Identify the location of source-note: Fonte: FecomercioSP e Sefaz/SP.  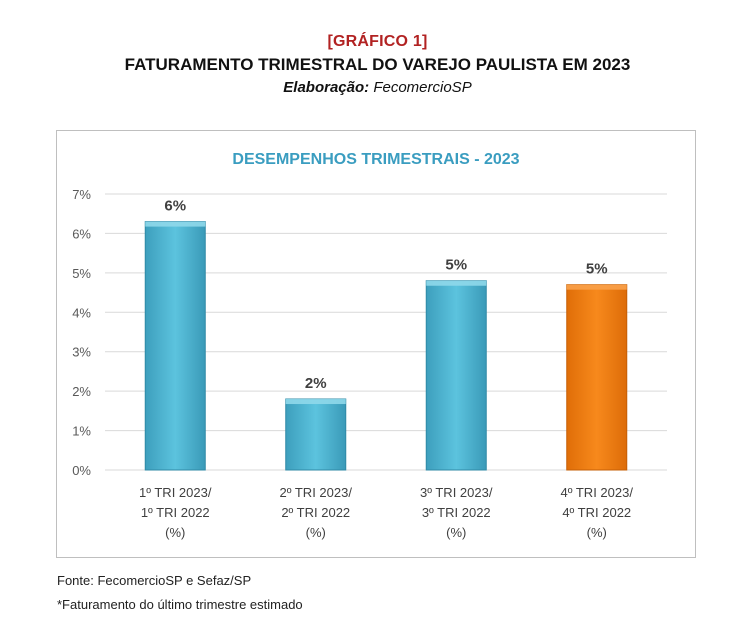
(154, 580).